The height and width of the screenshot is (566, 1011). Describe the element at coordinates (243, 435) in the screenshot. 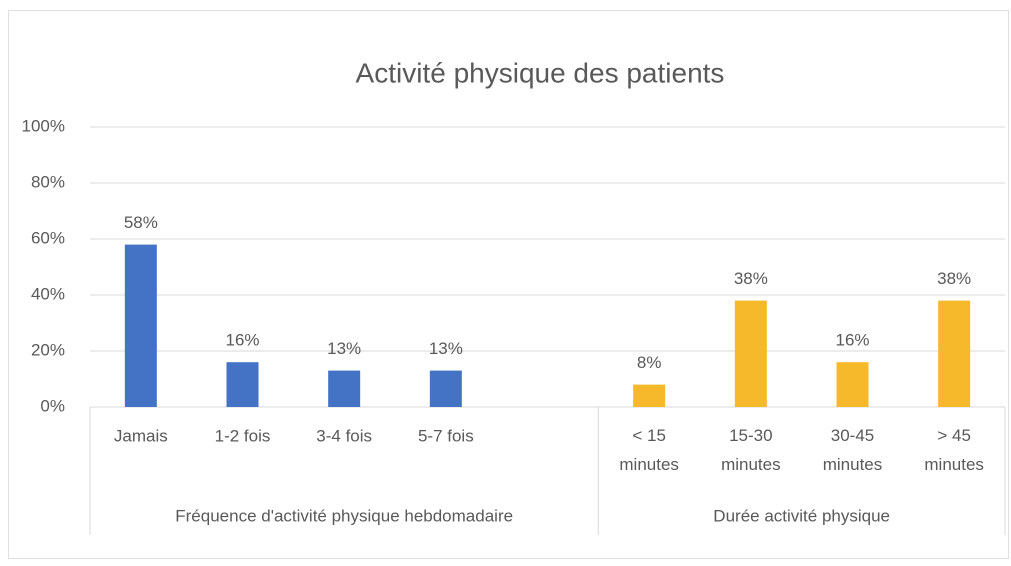

I see `x-tick-label: 1-2 fois` at that location.